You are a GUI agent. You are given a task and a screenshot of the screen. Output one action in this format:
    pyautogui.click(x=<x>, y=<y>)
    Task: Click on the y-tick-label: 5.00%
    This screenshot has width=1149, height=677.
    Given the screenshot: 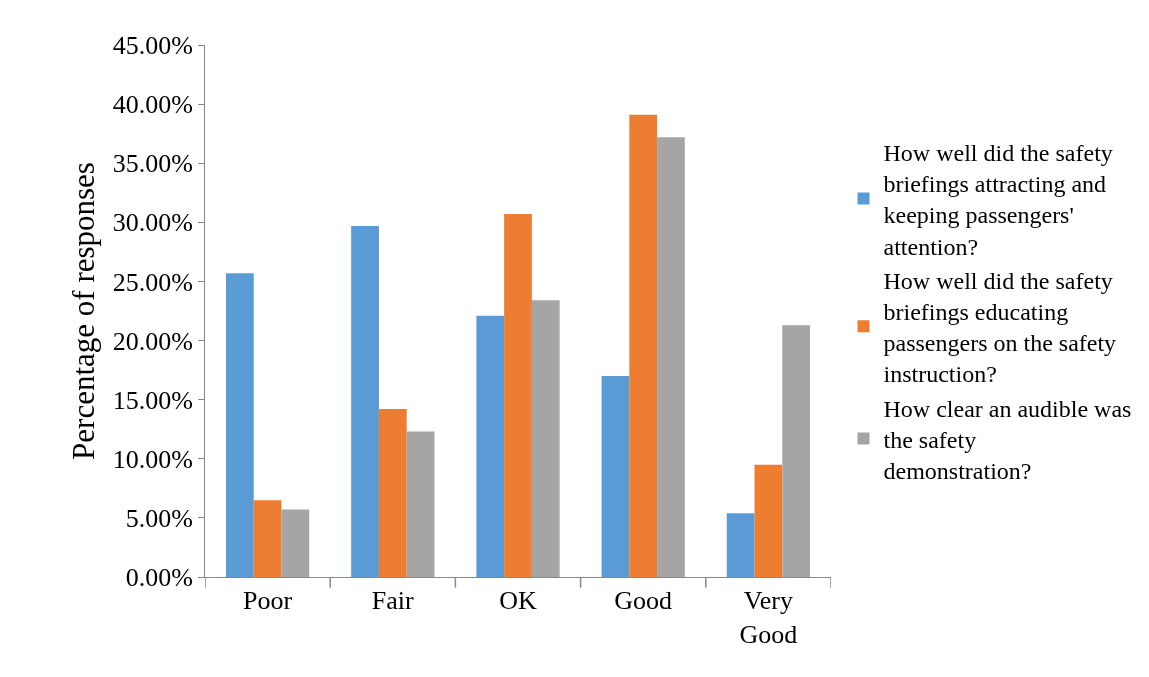 What is the action you would take?
    pyautogui.click(x=159, y=518)
    